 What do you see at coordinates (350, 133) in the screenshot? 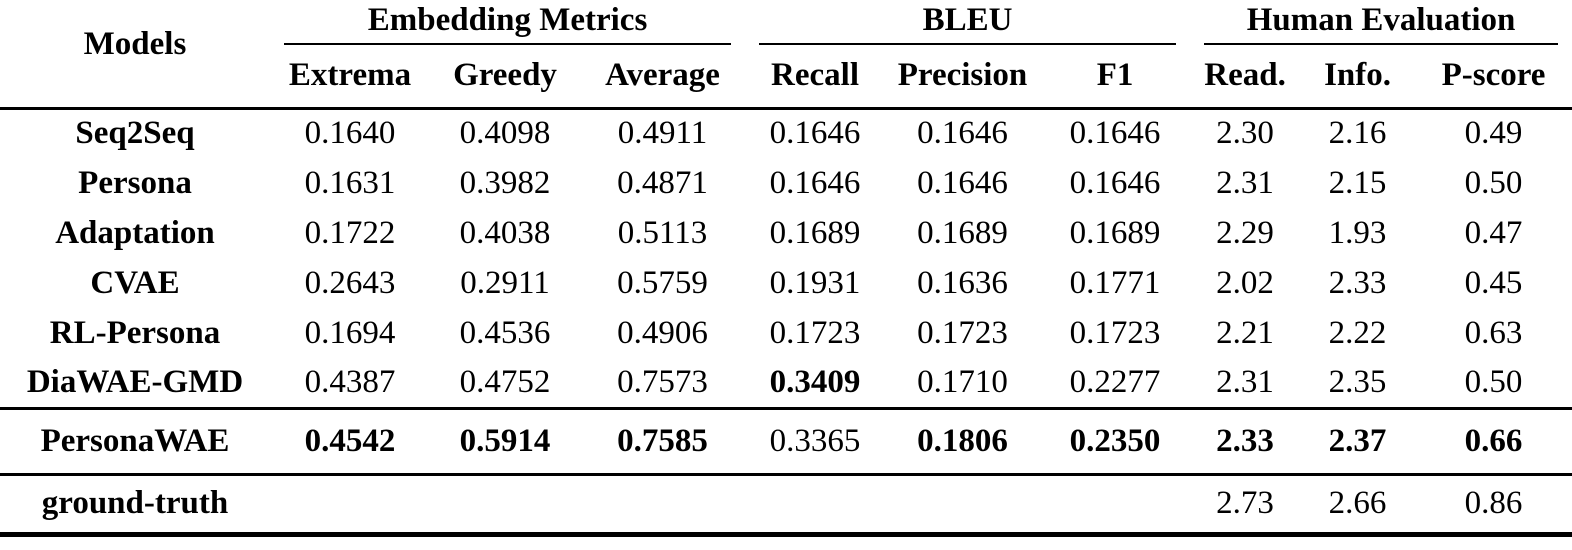
I see `table-cell: 0.1640` at bounding box center [350, 133].